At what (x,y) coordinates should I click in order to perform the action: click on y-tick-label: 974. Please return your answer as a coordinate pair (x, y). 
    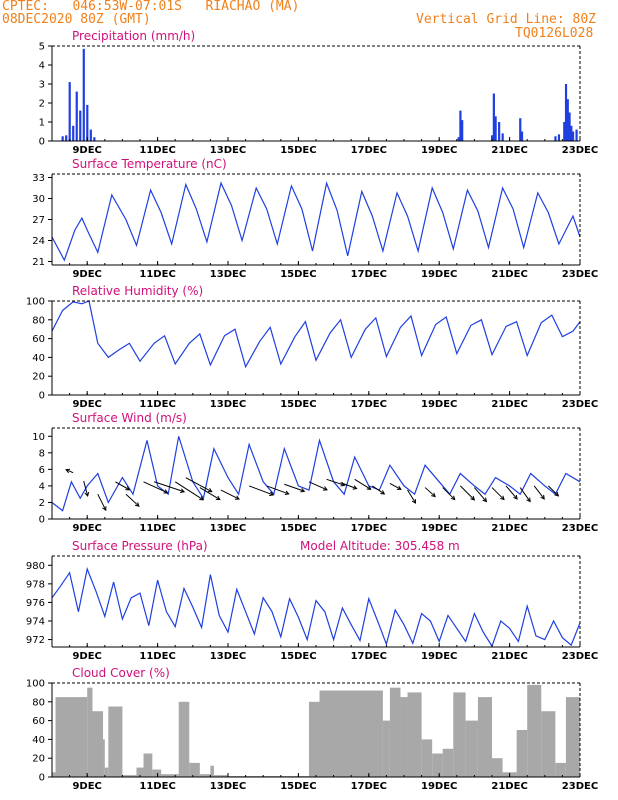
    Looking at the image, I should click on (35, 622).